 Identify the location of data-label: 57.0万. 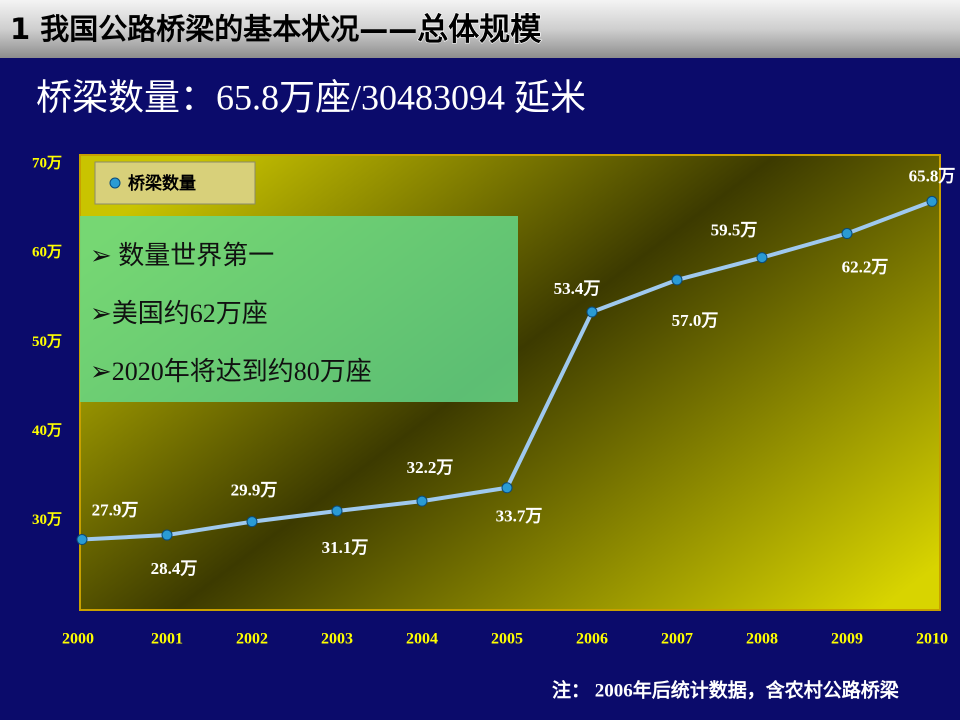
(695, 320).